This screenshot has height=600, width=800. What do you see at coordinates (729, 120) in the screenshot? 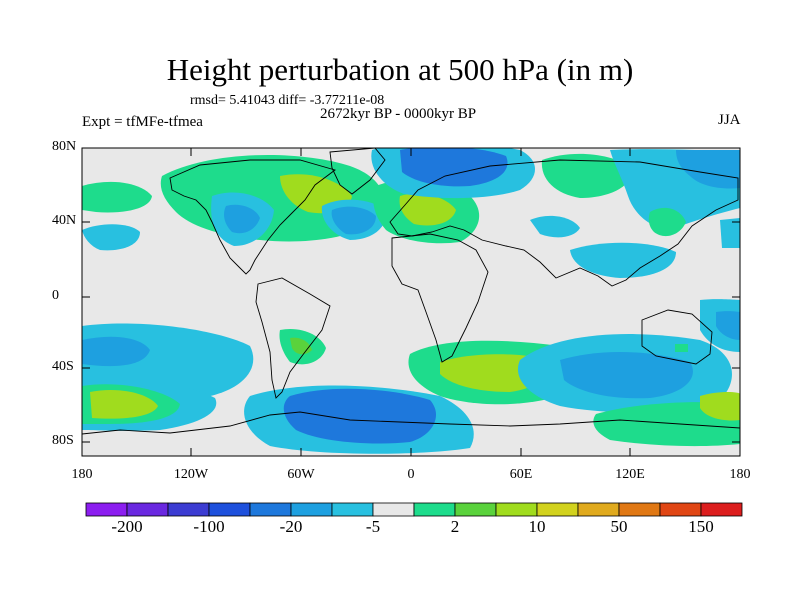
I see `season-label: JJA` at bounding box center [729, 120].